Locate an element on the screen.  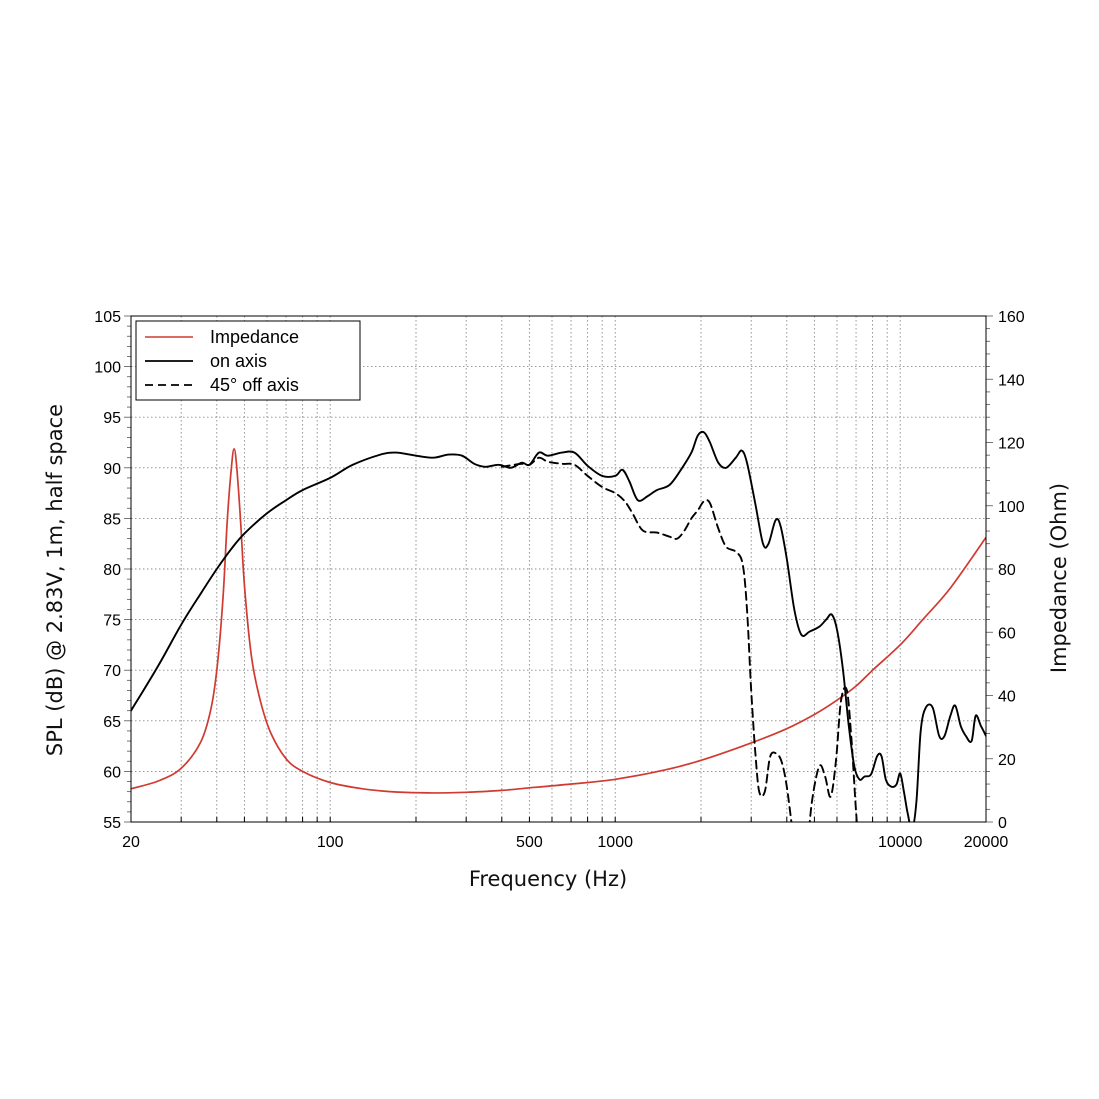
y2-axis-title: Impedance (Ohm) is located at coordinates (1059, 578).